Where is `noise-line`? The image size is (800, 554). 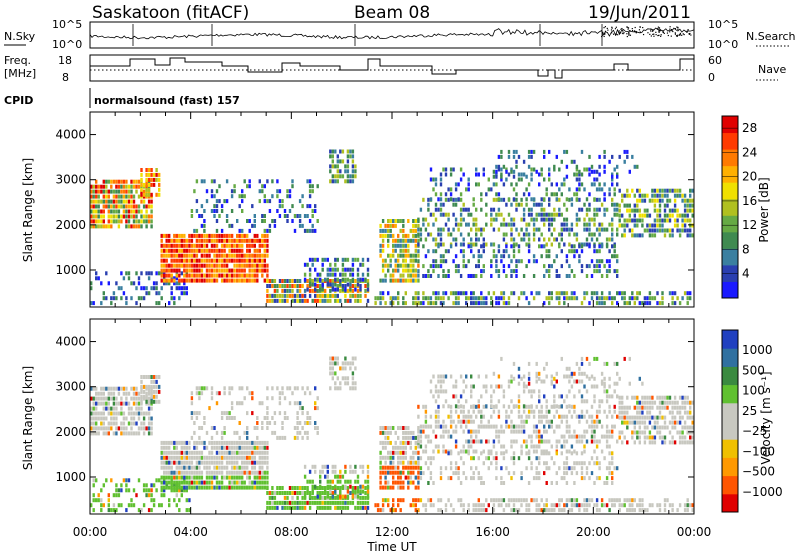
noise-line is located at coordinates (392, 33).